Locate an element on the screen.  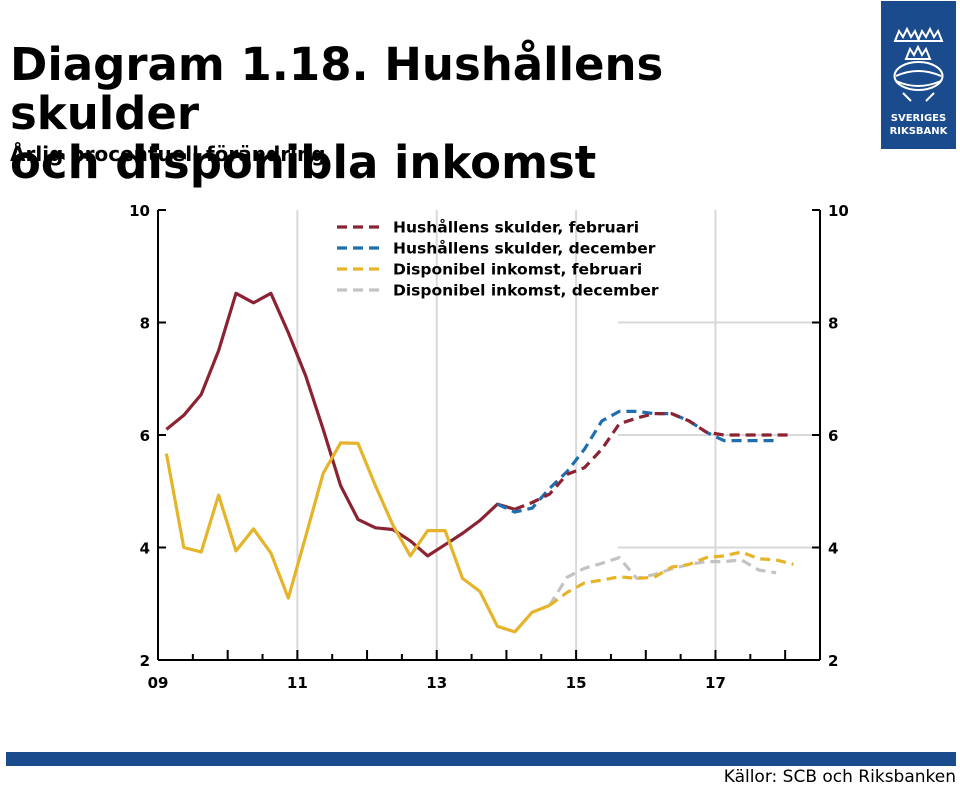
logo-line-1: SVERIGES is located at coordinates (918, 118).